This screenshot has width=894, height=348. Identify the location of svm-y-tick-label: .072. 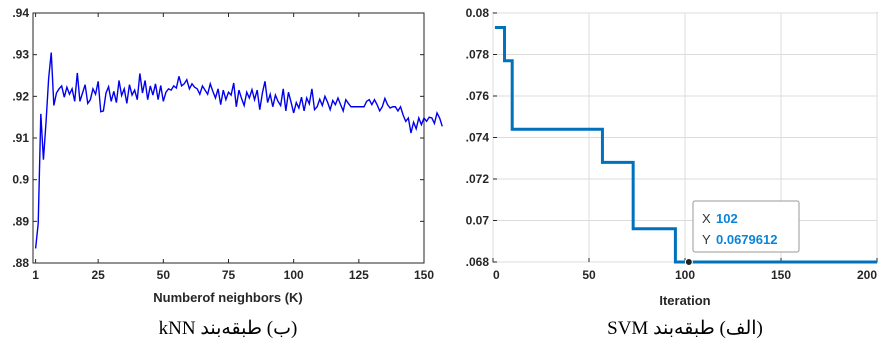
(478, 179).